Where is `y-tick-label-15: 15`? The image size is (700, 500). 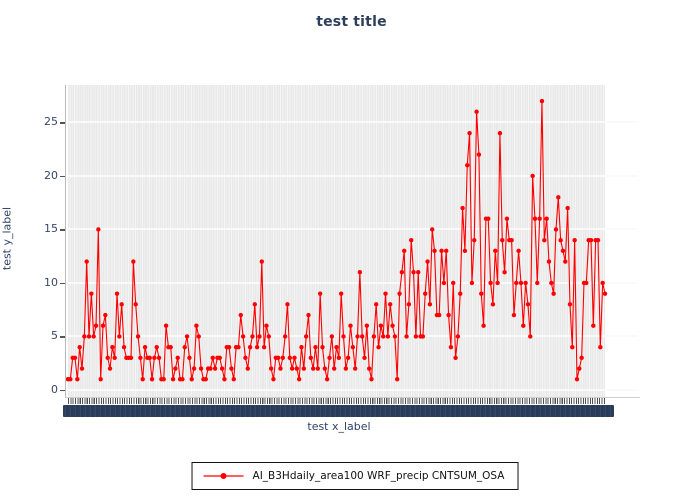 y-tick-label-15: 15 is located at coordinates (51, 229).